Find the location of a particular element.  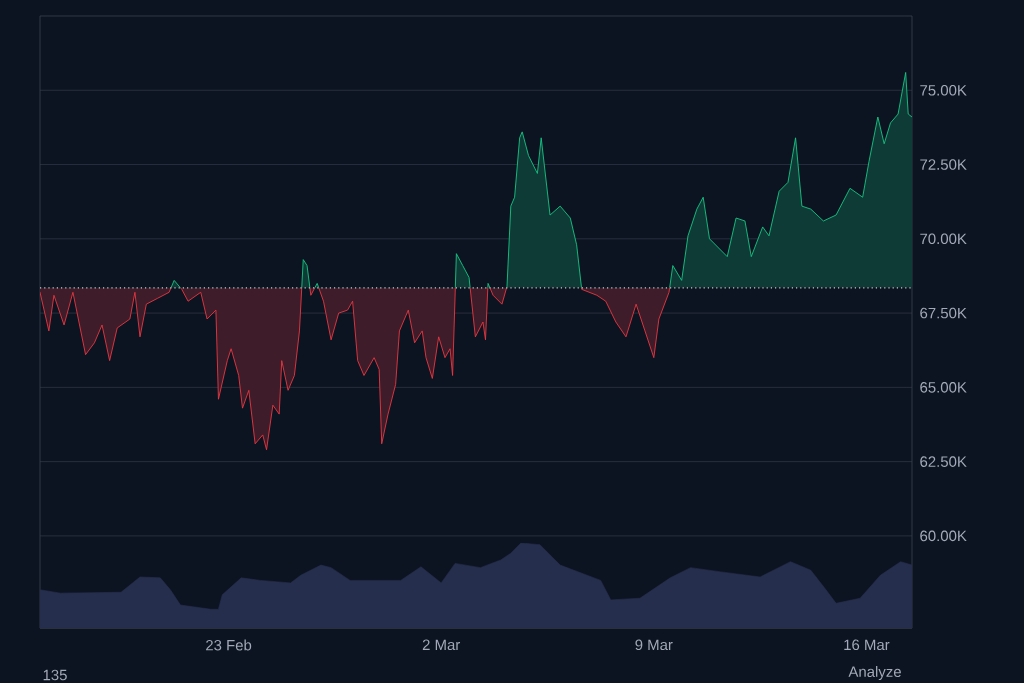

y-tick-label: 70.00K is located at coordinates (943, 239).